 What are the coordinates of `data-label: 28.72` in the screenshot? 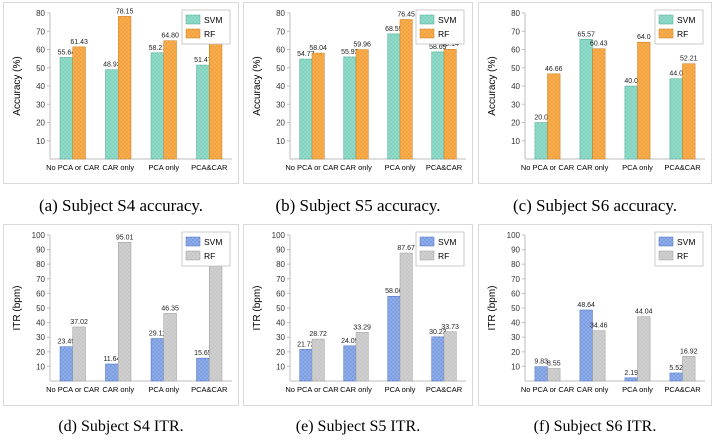 It's located at (318, 334).